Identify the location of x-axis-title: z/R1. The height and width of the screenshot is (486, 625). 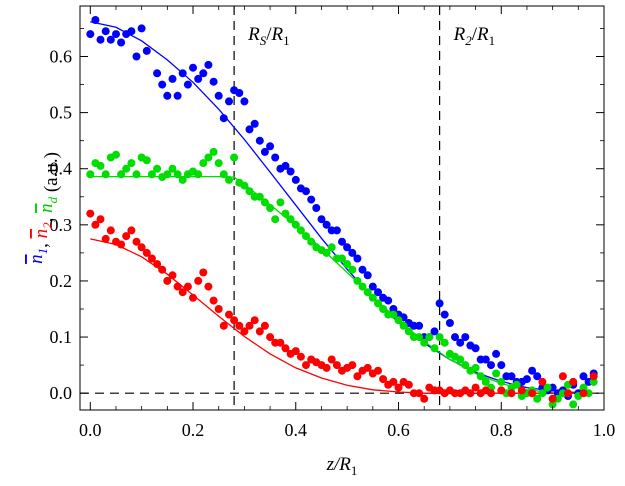
(342, 466).